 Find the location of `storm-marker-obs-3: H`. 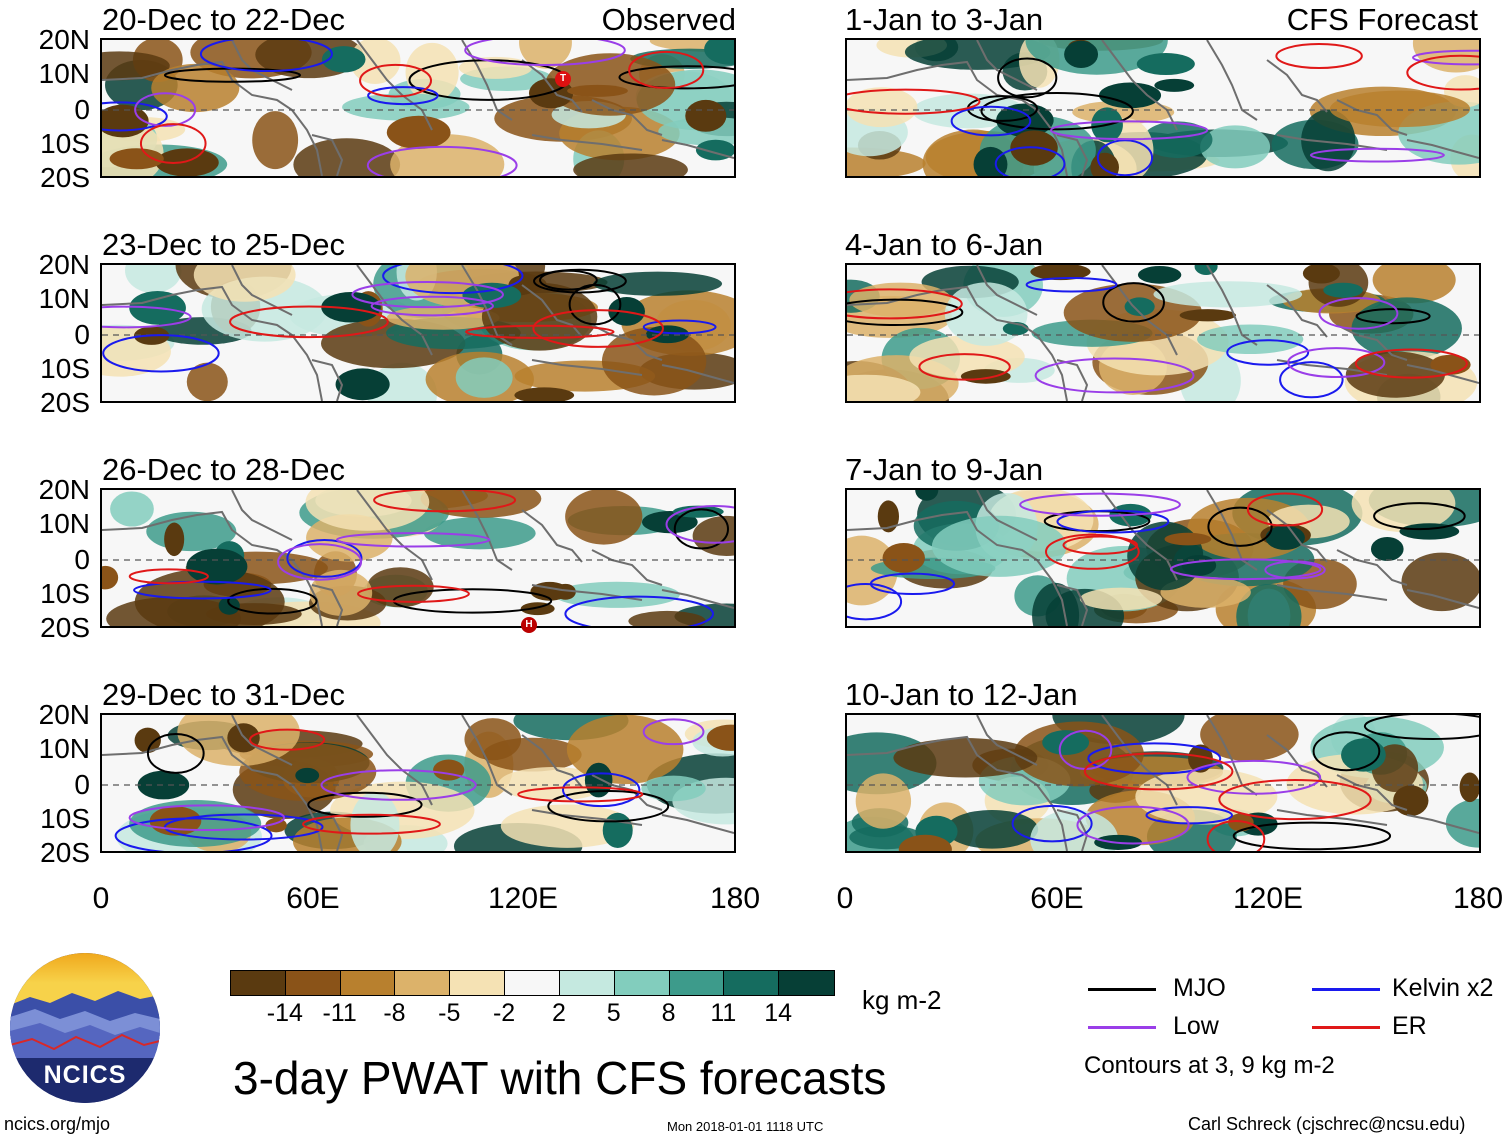

storm-marker-obs-3: H is located at coordinates (529, 625).